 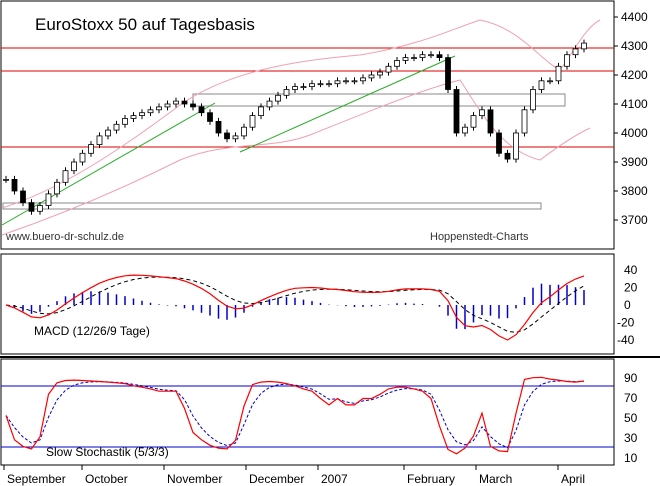 What do you see at coordinates (626, 340) in the screenshot?
I see `macd-tick-label: -40` at bounding box center [626, 340].